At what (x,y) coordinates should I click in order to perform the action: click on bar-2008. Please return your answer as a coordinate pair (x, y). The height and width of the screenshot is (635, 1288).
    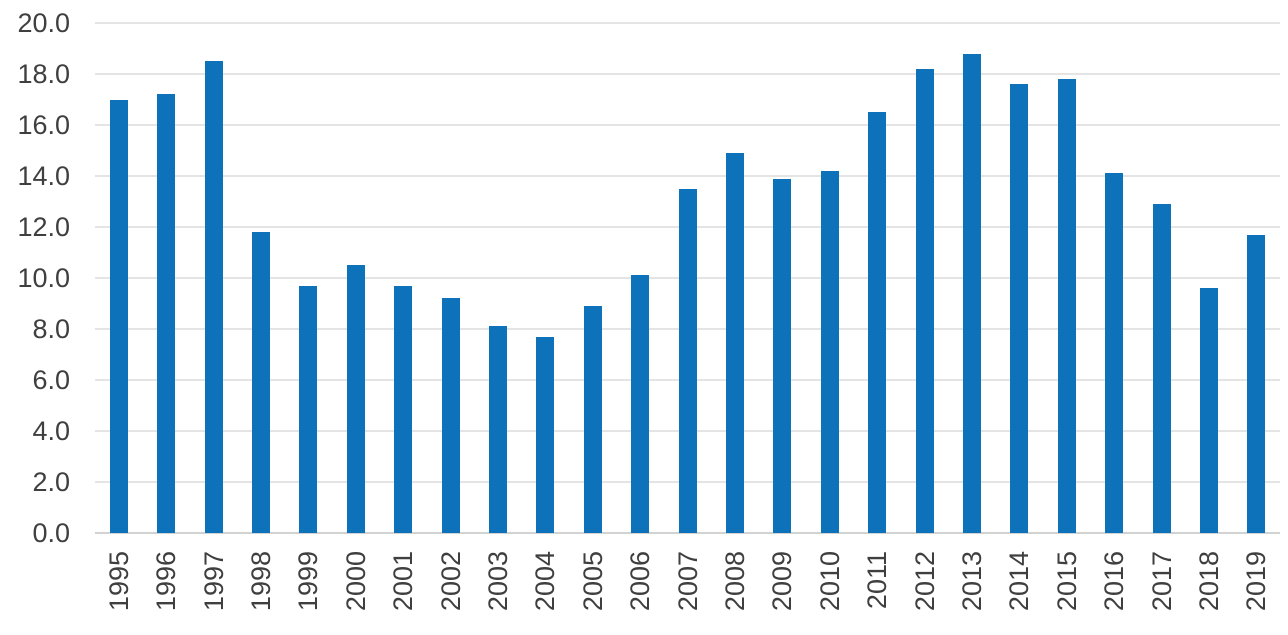
    Looking at the image, I should click on (734, 343).